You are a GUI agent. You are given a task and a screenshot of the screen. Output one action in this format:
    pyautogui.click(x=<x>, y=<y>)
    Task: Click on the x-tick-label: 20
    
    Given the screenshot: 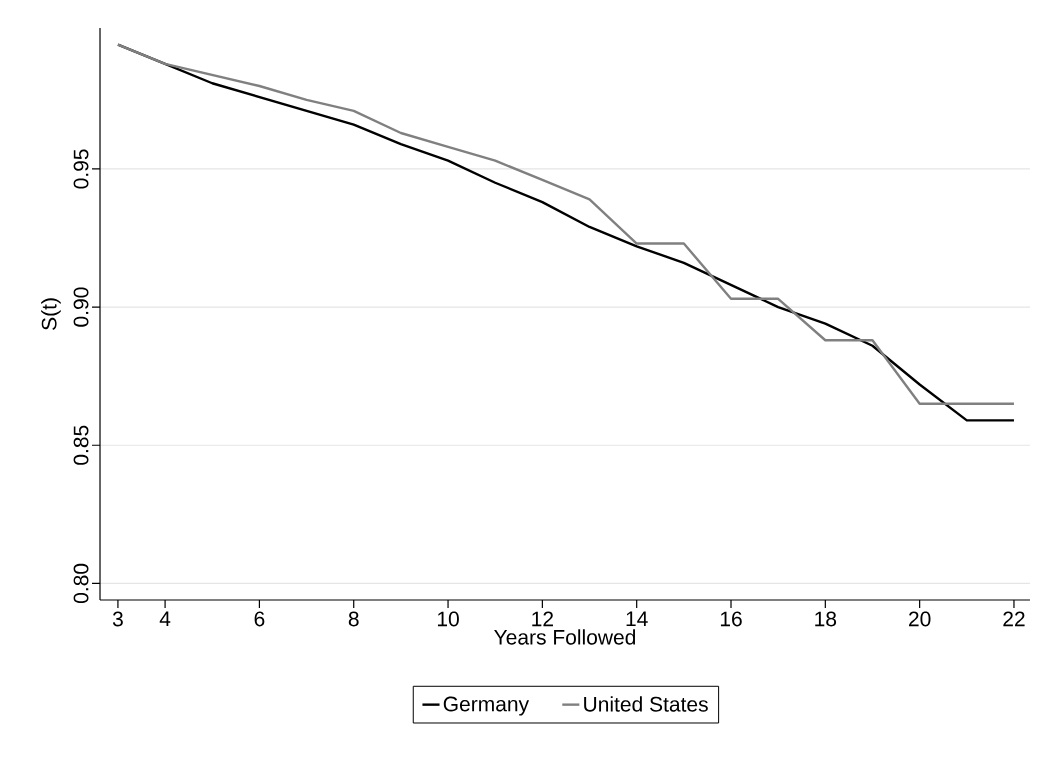 What is the action you would take?
    pyautogui.click(x=920, y=619)
    